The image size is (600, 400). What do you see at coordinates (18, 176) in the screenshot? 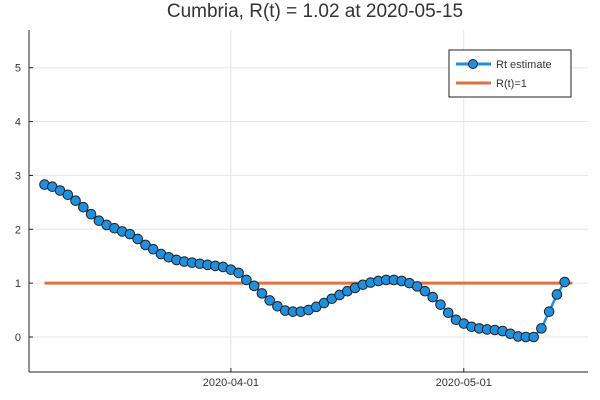
I see `y-tick-label: 3` at bounding box center [18, 176].